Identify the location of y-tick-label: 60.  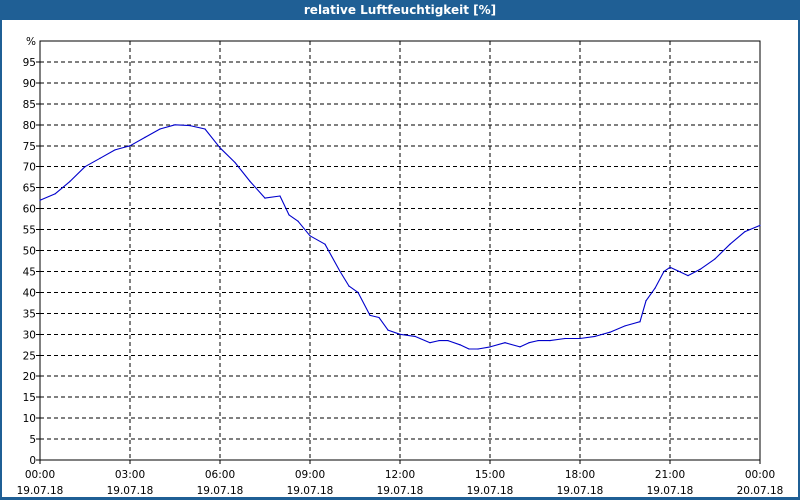
(29, 210).